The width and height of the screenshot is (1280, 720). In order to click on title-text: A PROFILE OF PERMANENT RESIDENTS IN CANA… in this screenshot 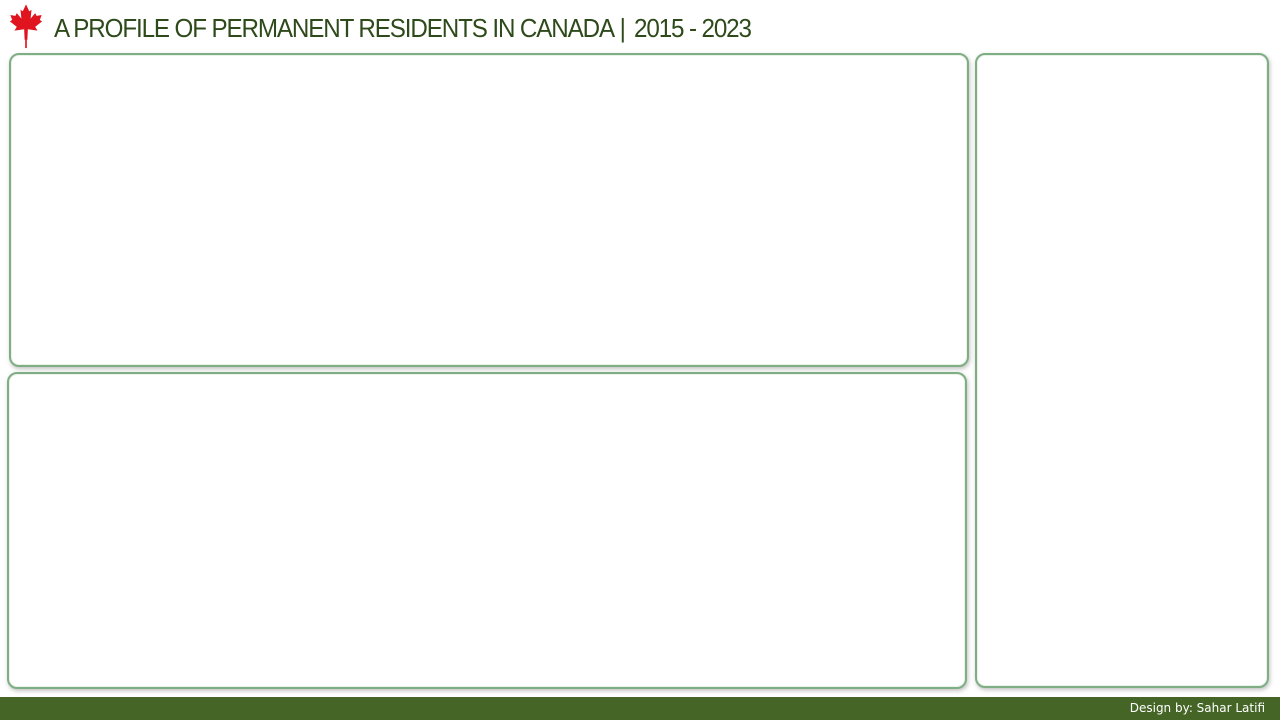, I will do `click(334, 28)`.